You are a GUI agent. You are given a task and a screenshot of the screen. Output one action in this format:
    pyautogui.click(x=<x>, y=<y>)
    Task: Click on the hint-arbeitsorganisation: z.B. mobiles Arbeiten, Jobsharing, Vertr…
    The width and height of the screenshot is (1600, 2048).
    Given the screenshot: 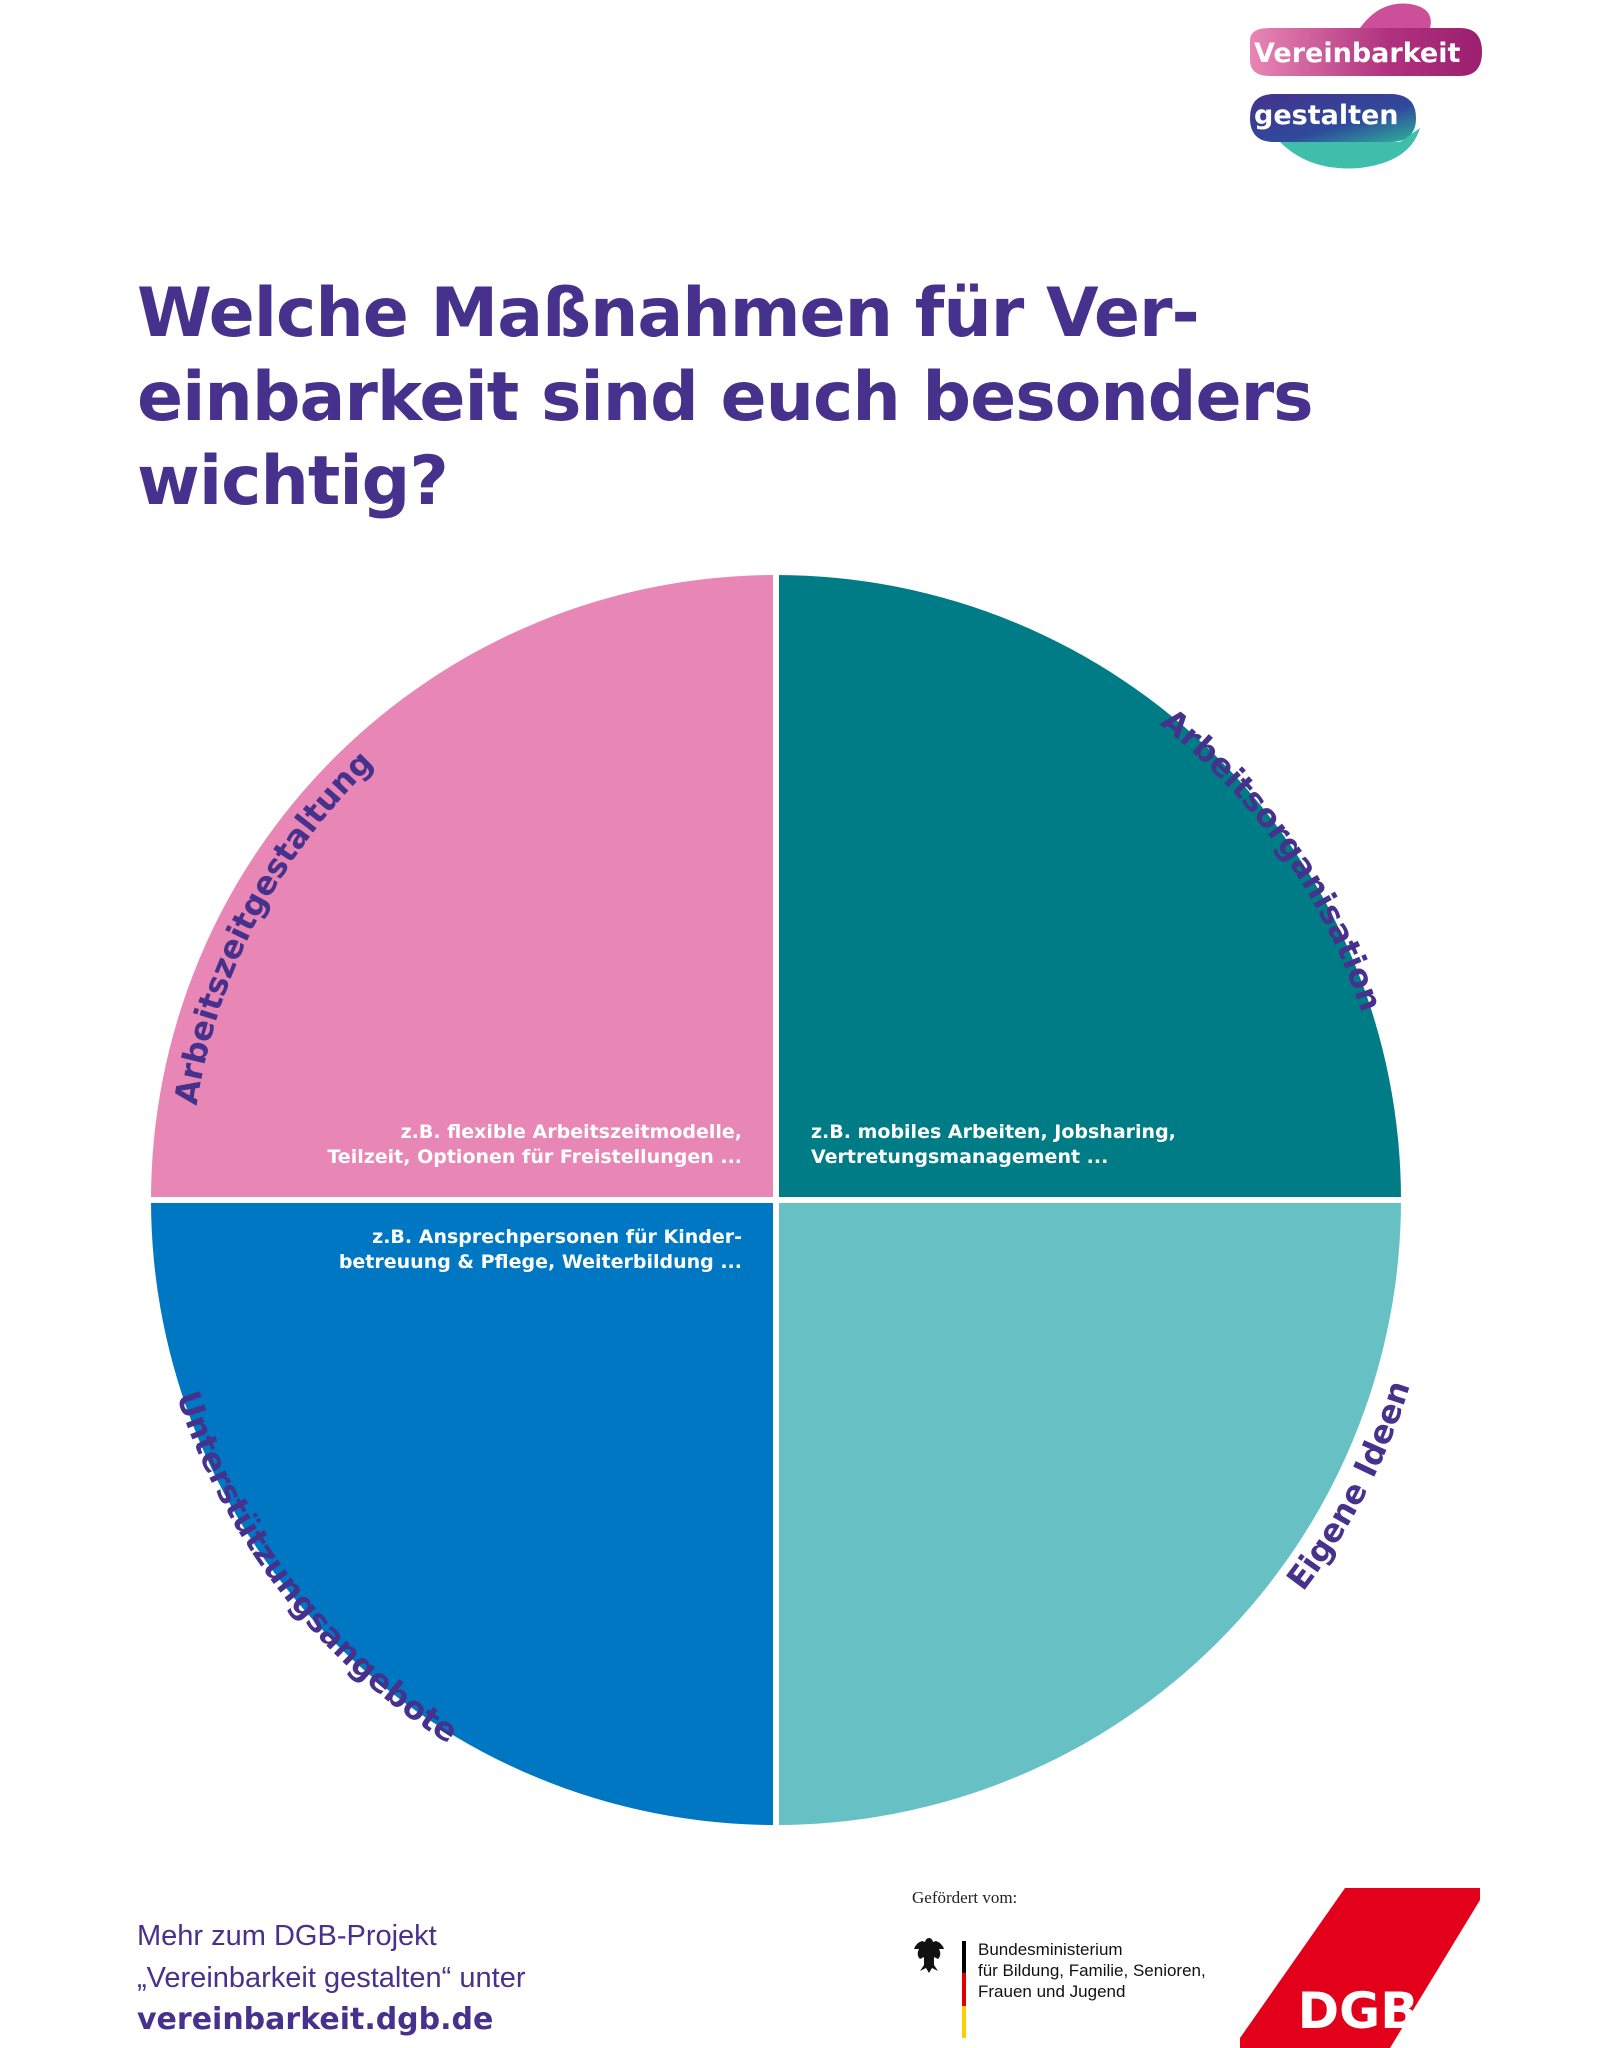 What is the action you would take?
    pyautogui.click(x=993, y=1145)
    